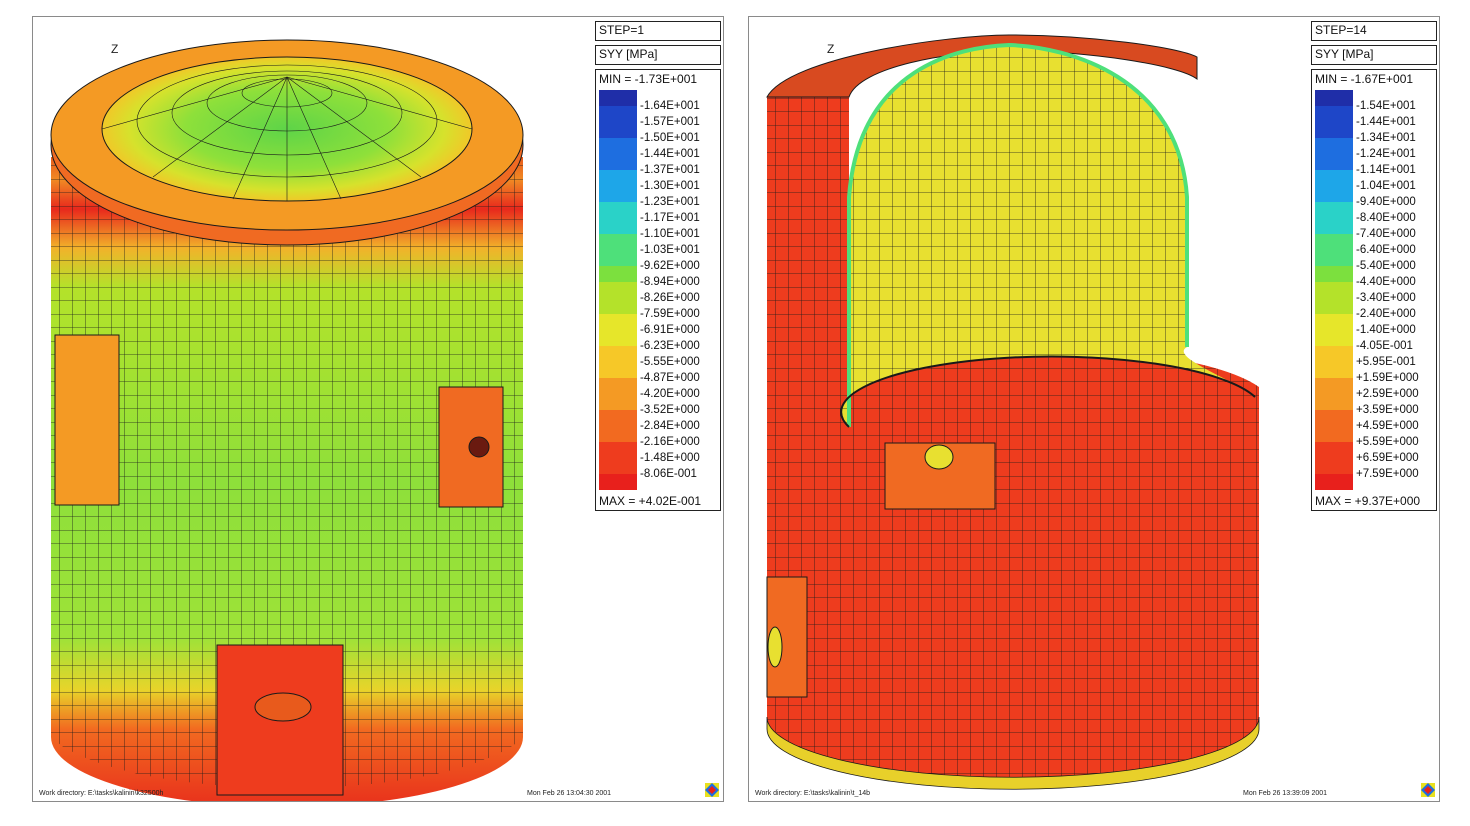 This screenshot has width=1470, height=826. I want to click on legend-min-value: MIN = -1.67E+001, so click(1364, 79).